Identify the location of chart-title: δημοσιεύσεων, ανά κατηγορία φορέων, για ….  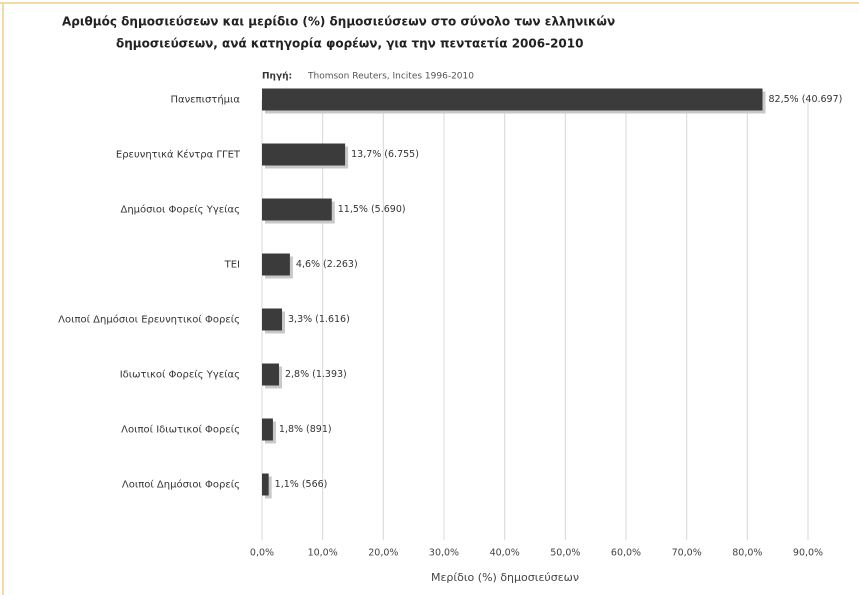
(349, 44).